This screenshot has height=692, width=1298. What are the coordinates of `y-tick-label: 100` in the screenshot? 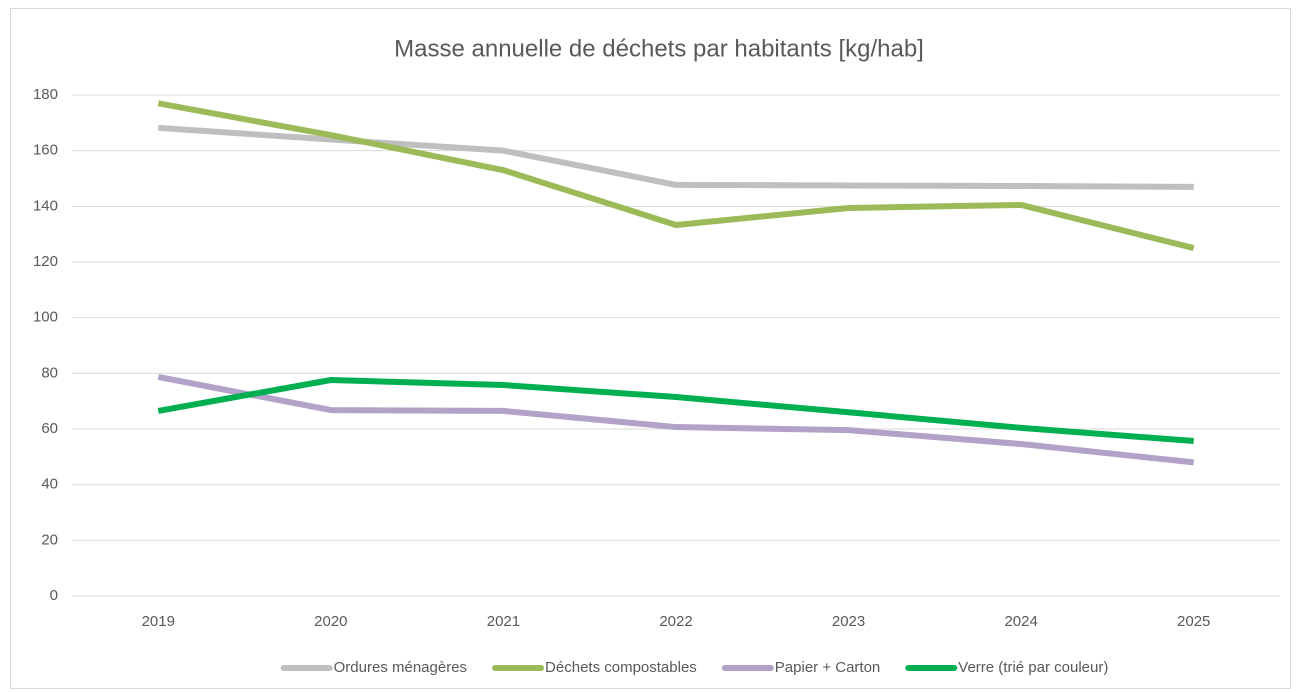 It's located at (45, 317).